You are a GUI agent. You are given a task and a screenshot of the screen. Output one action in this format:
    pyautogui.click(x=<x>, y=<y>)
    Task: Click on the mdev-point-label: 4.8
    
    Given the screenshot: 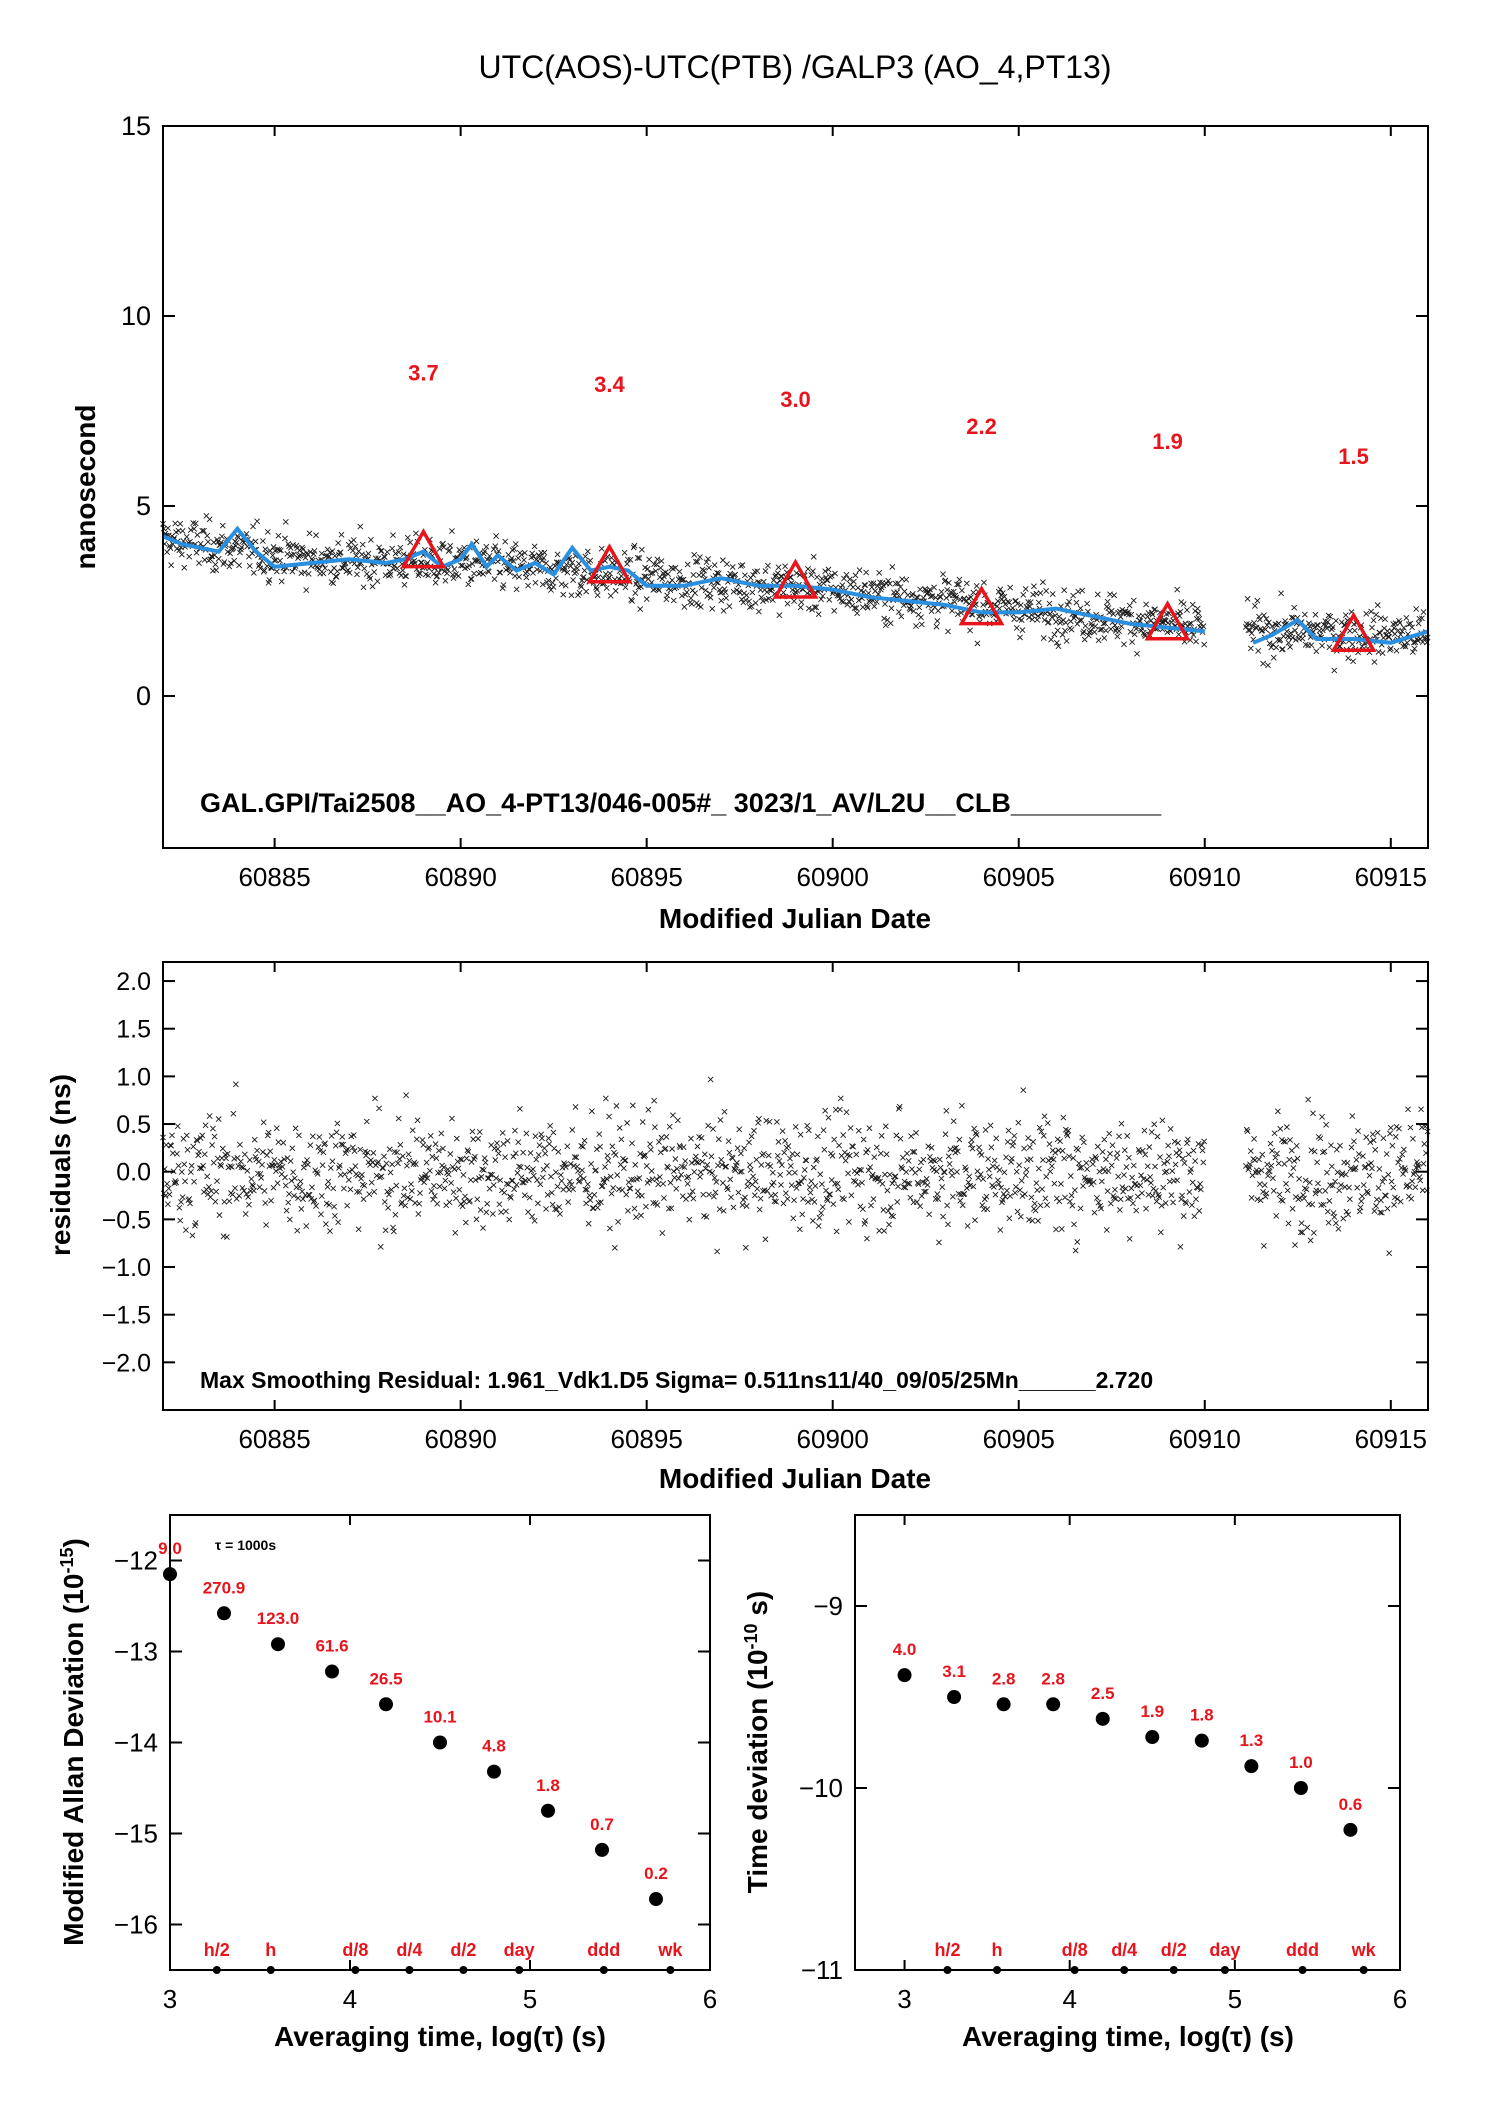 What is the action you would take?
    pyautogui.click(x=494, y=1746)
    